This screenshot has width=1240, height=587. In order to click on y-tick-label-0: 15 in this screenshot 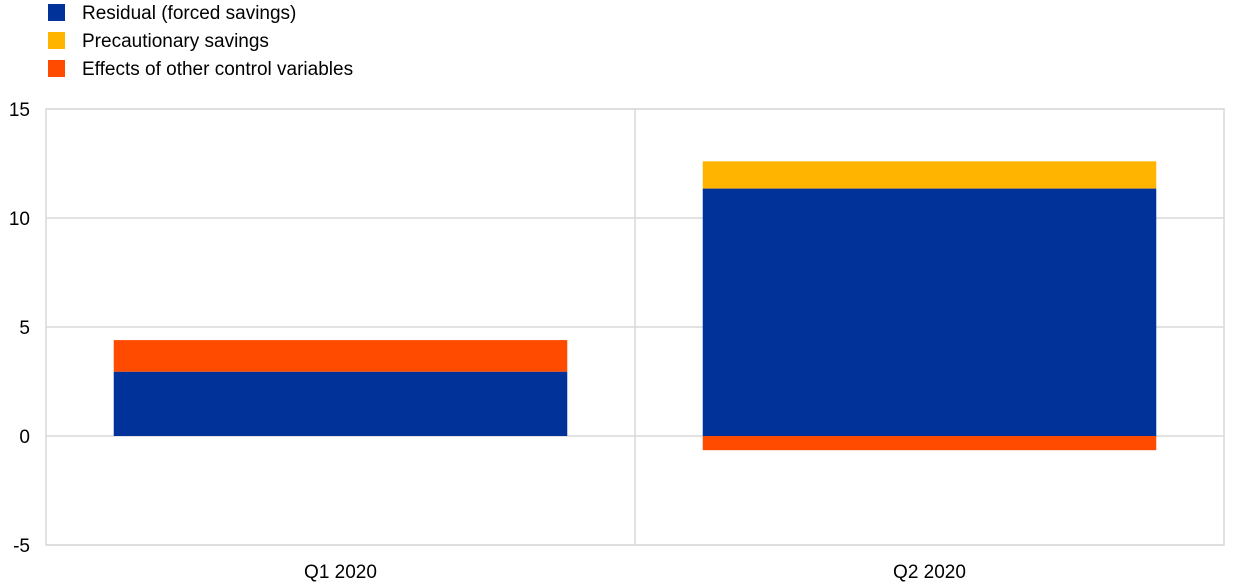, I will do `click(19, 110)`.